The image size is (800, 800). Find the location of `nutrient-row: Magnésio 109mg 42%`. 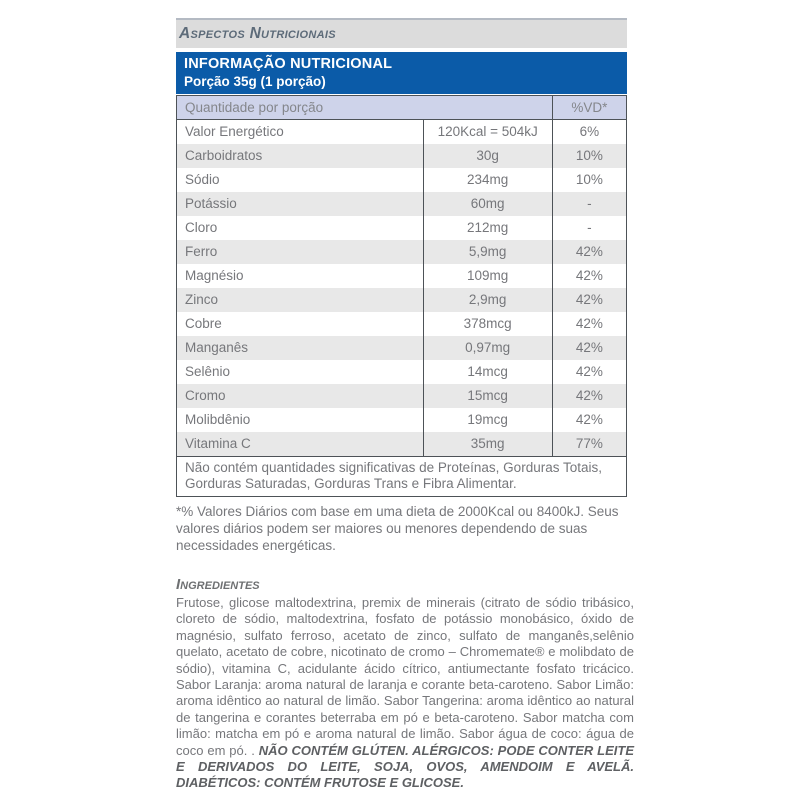

nutrient-row: Magnésio 109mg 42% is located at coordinates (402, 276).